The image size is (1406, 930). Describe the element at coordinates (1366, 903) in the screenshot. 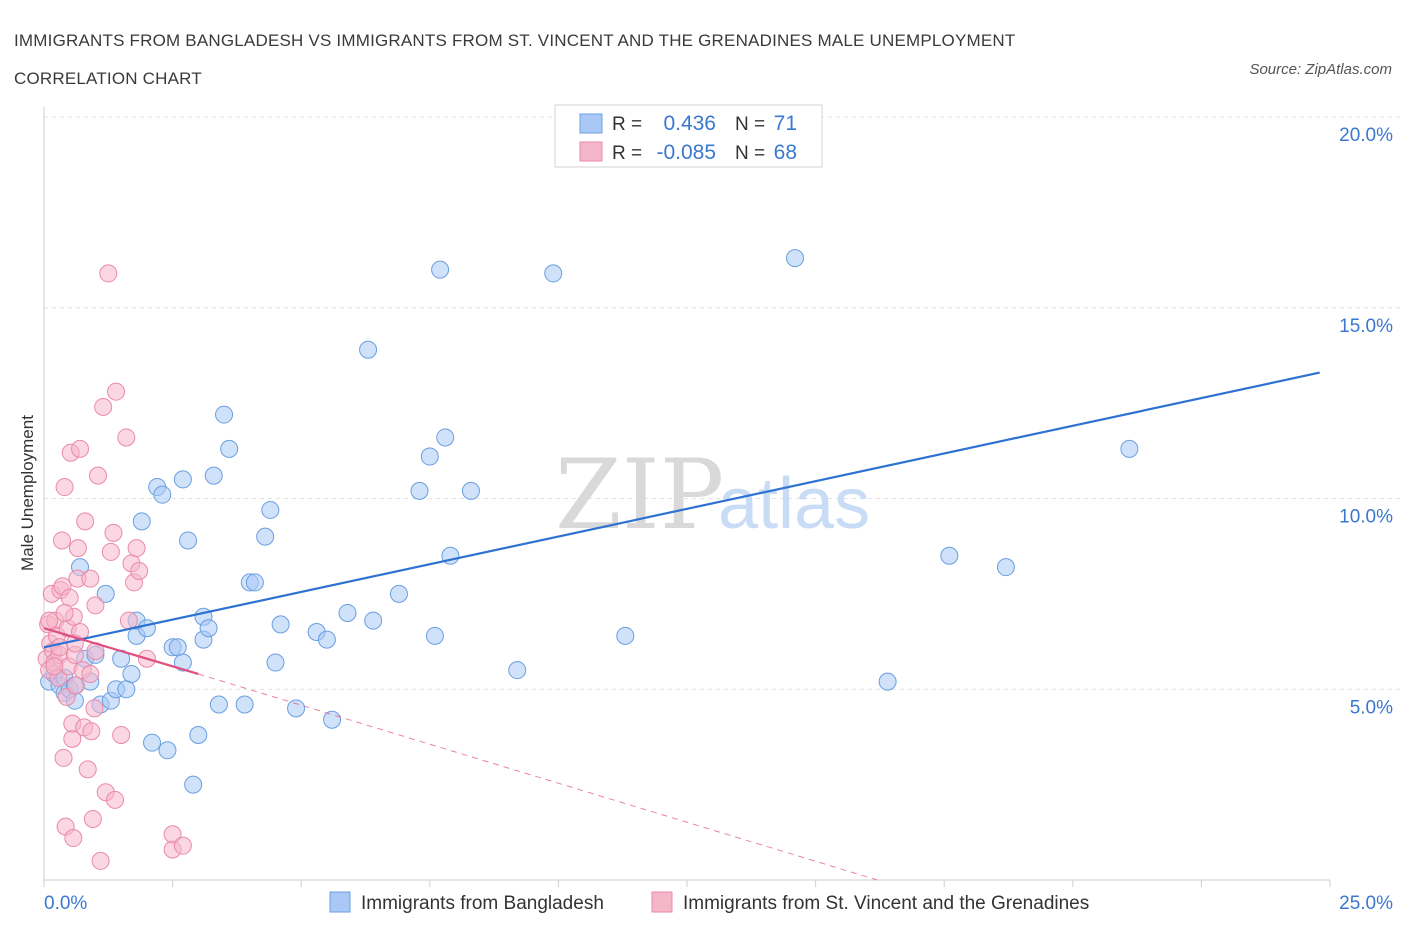

I see `x-tick-label-1: 25.0%` at that location.